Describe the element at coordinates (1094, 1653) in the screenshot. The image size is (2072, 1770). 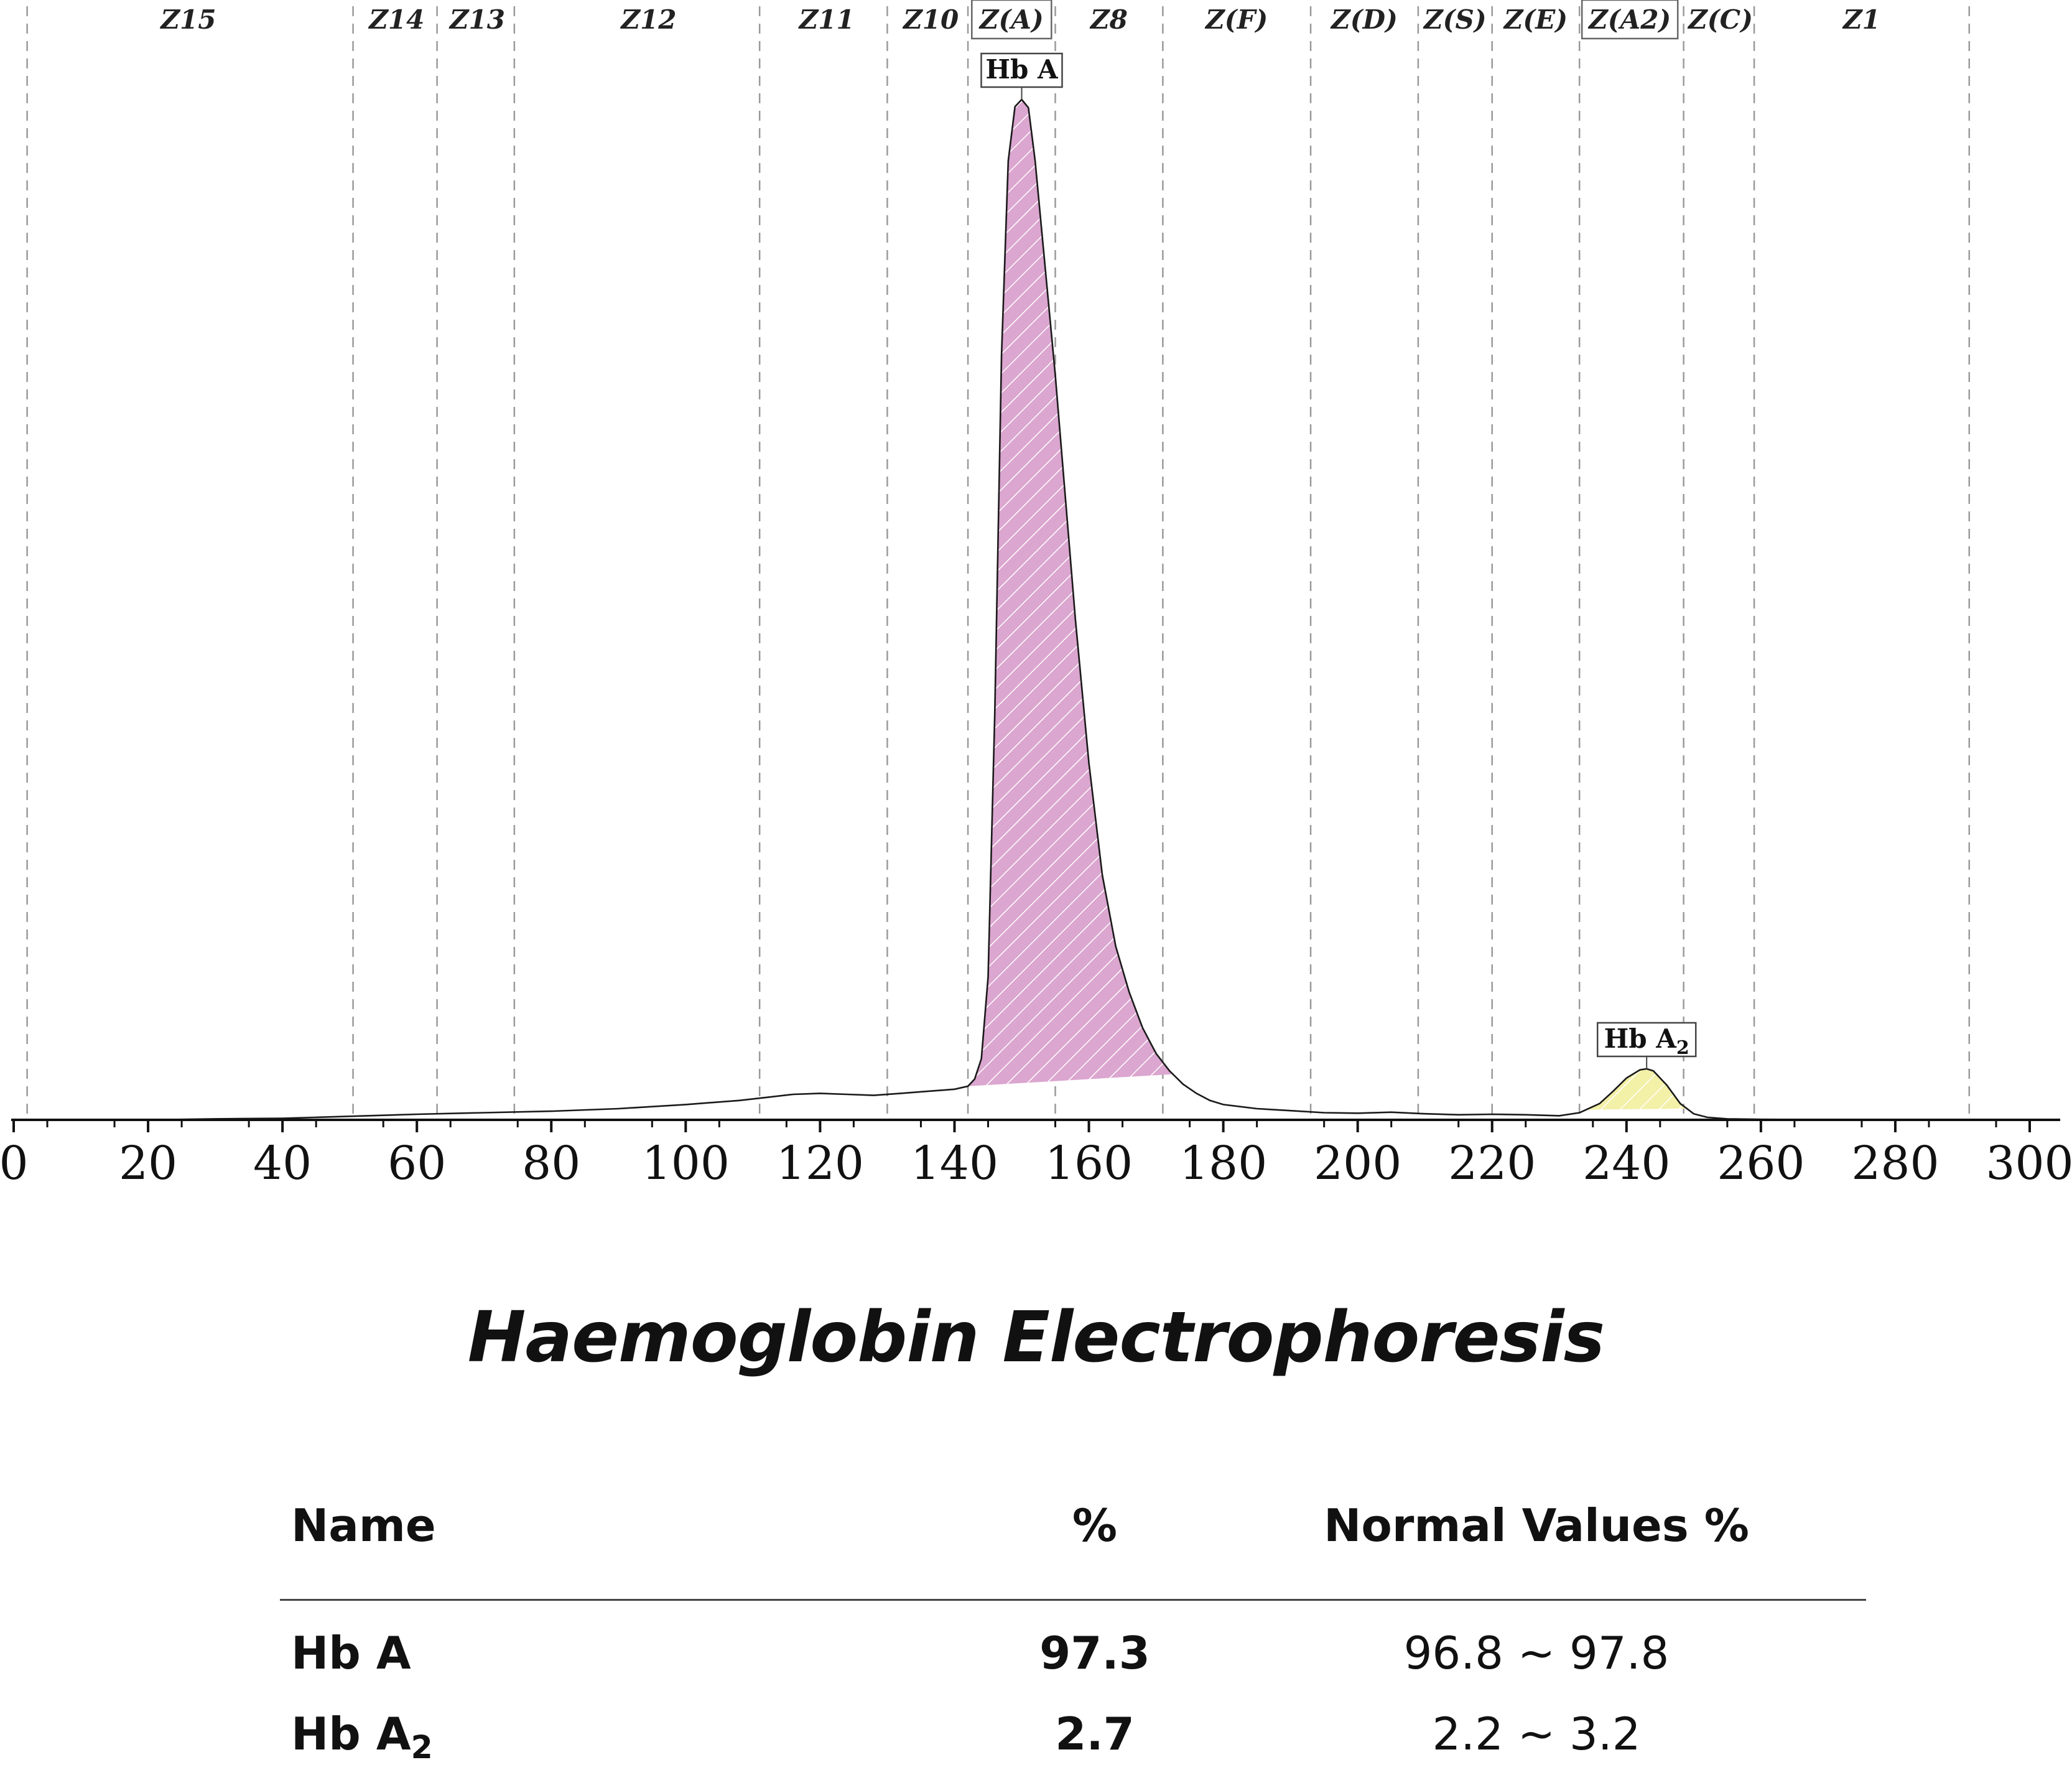
I see `row-percent: 97.3` at that location.